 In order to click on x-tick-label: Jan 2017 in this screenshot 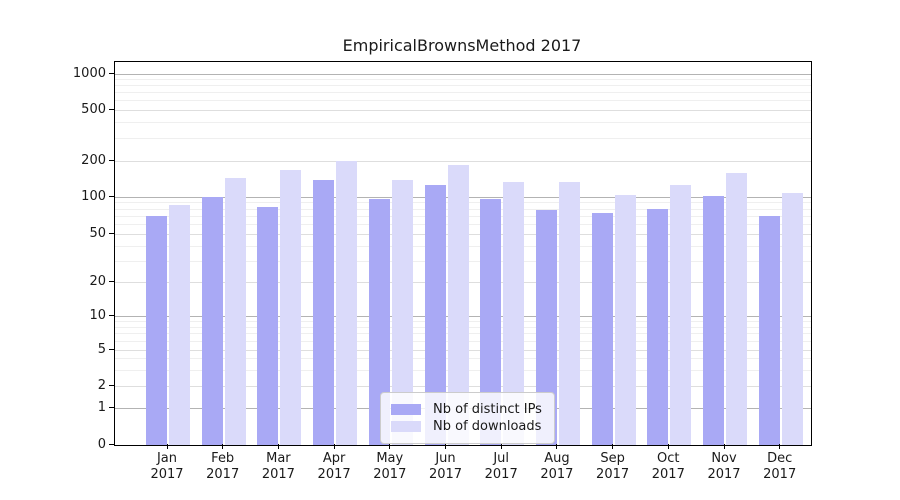, I will do `click(167, 467)`.